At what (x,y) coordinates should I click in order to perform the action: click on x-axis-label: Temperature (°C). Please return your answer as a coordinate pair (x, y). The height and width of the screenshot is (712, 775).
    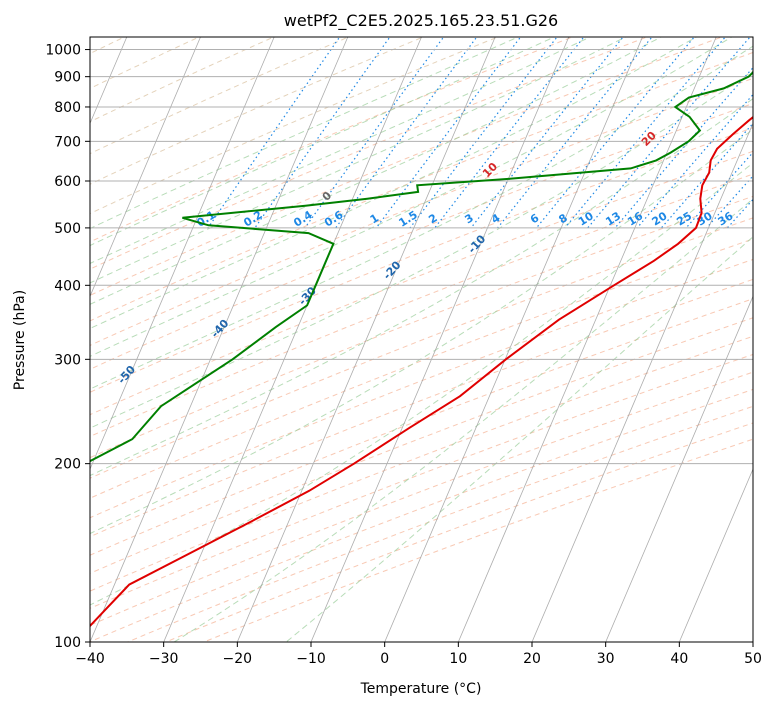
    Looking at the image, I should click on (421, 689).